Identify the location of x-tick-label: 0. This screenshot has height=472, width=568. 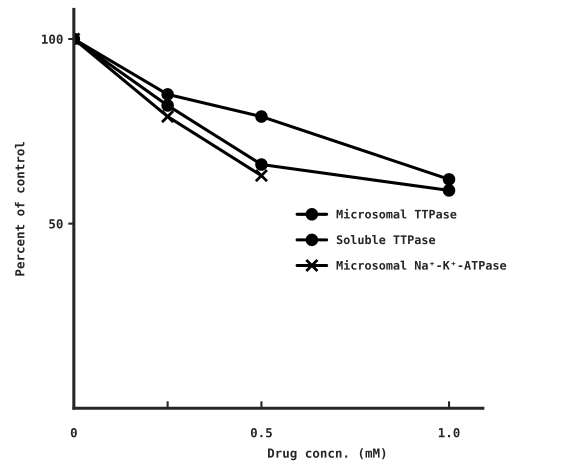
(73, 433).